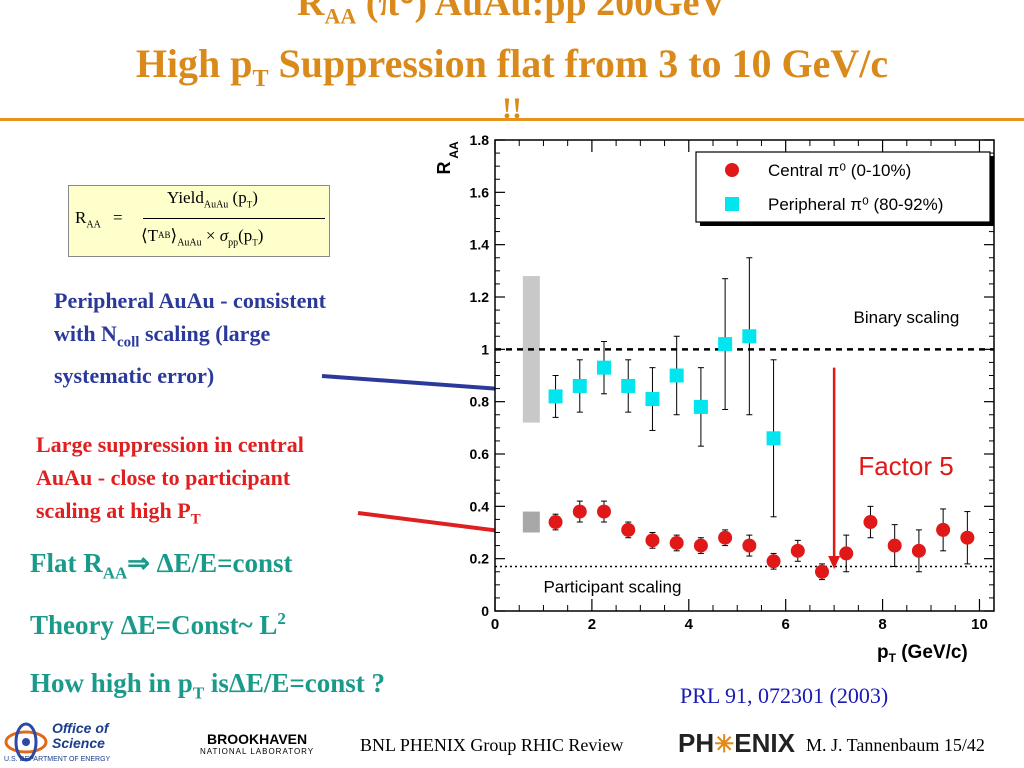 Image resolution: width=1024 pixels, height=768 pixels. What do you see at coordinates (66, 563) in the screenshot?
I see `flat-a: Flat R` at bounding box center [66, 563].